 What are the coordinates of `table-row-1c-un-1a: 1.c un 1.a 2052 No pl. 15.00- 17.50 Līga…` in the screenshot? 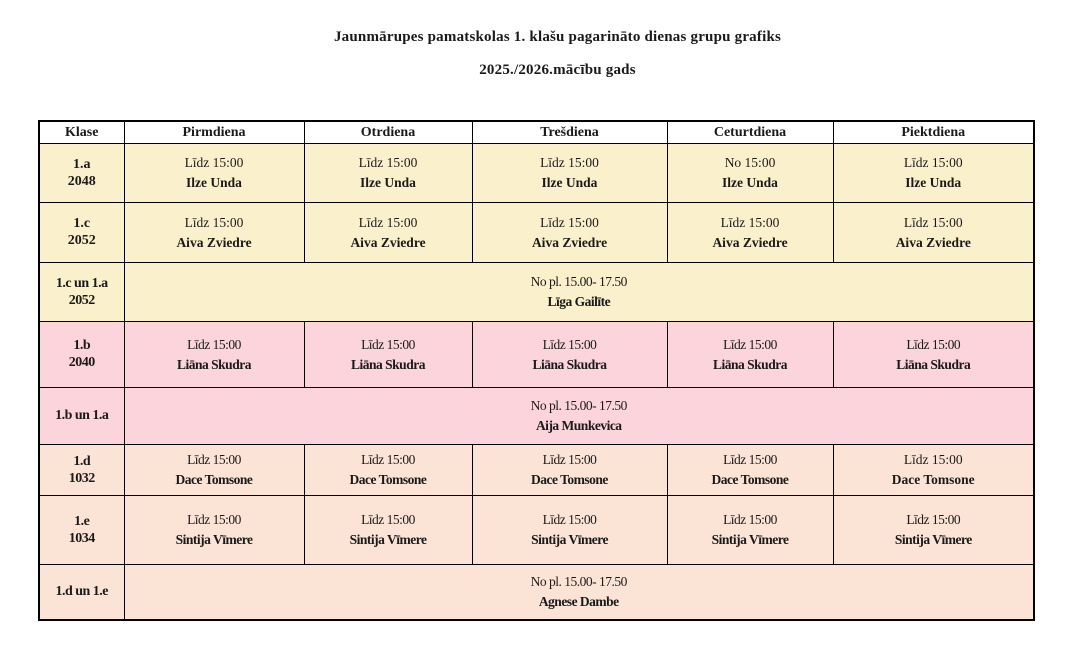 It's located at (536, 292).